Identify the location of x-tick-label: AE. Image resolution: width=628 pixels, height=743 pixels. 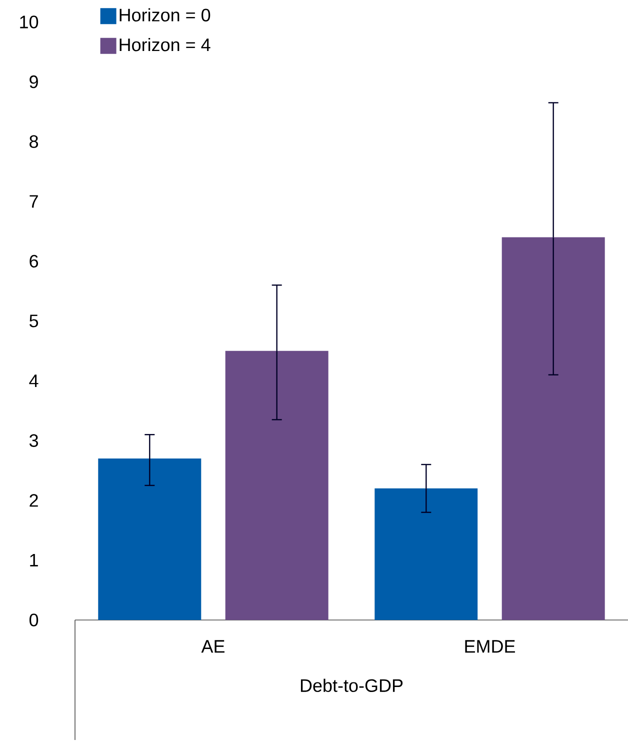
(212, 646).